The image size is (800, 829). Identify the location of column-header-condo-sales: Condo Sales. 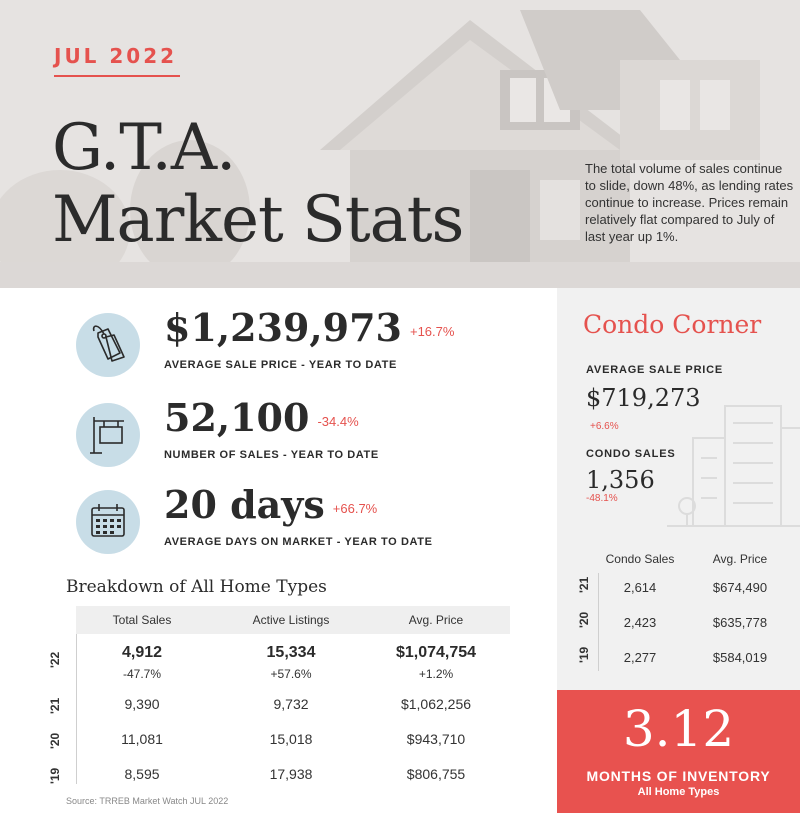
(640, 559).